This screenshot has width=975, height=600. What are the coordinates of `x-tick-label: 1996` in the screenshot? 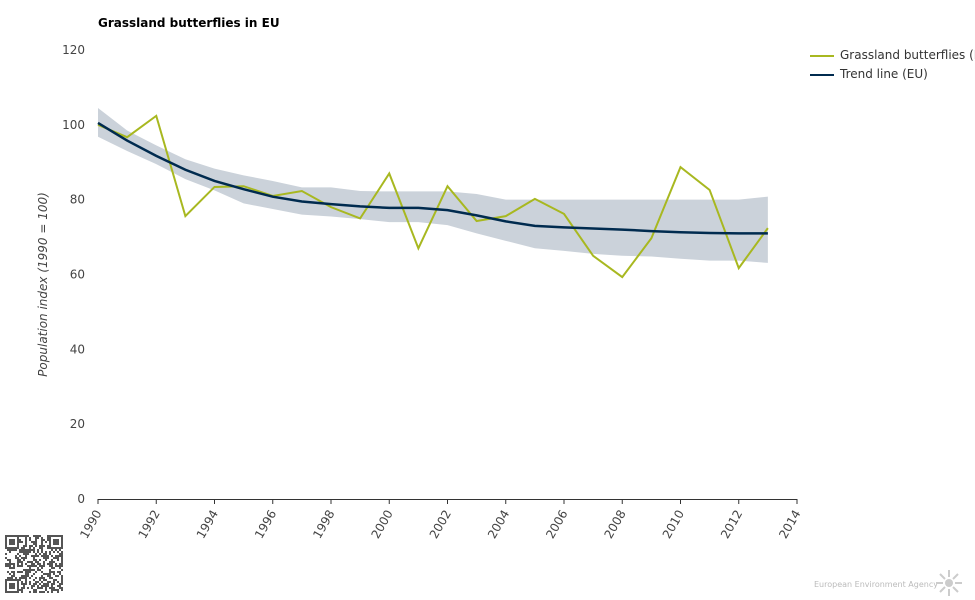 It's located at (265, 524).